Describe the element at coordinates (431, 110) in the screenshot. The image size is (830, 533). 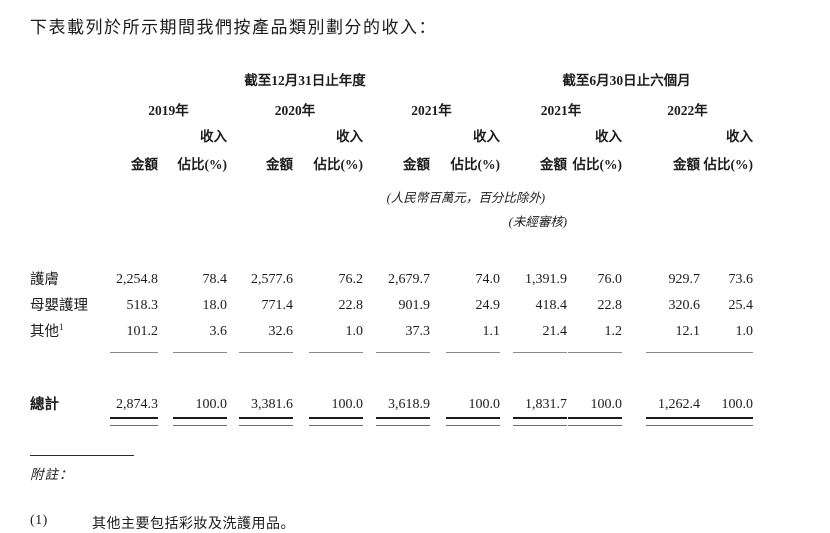
I see `year-header-2021: 2021年` at that location.